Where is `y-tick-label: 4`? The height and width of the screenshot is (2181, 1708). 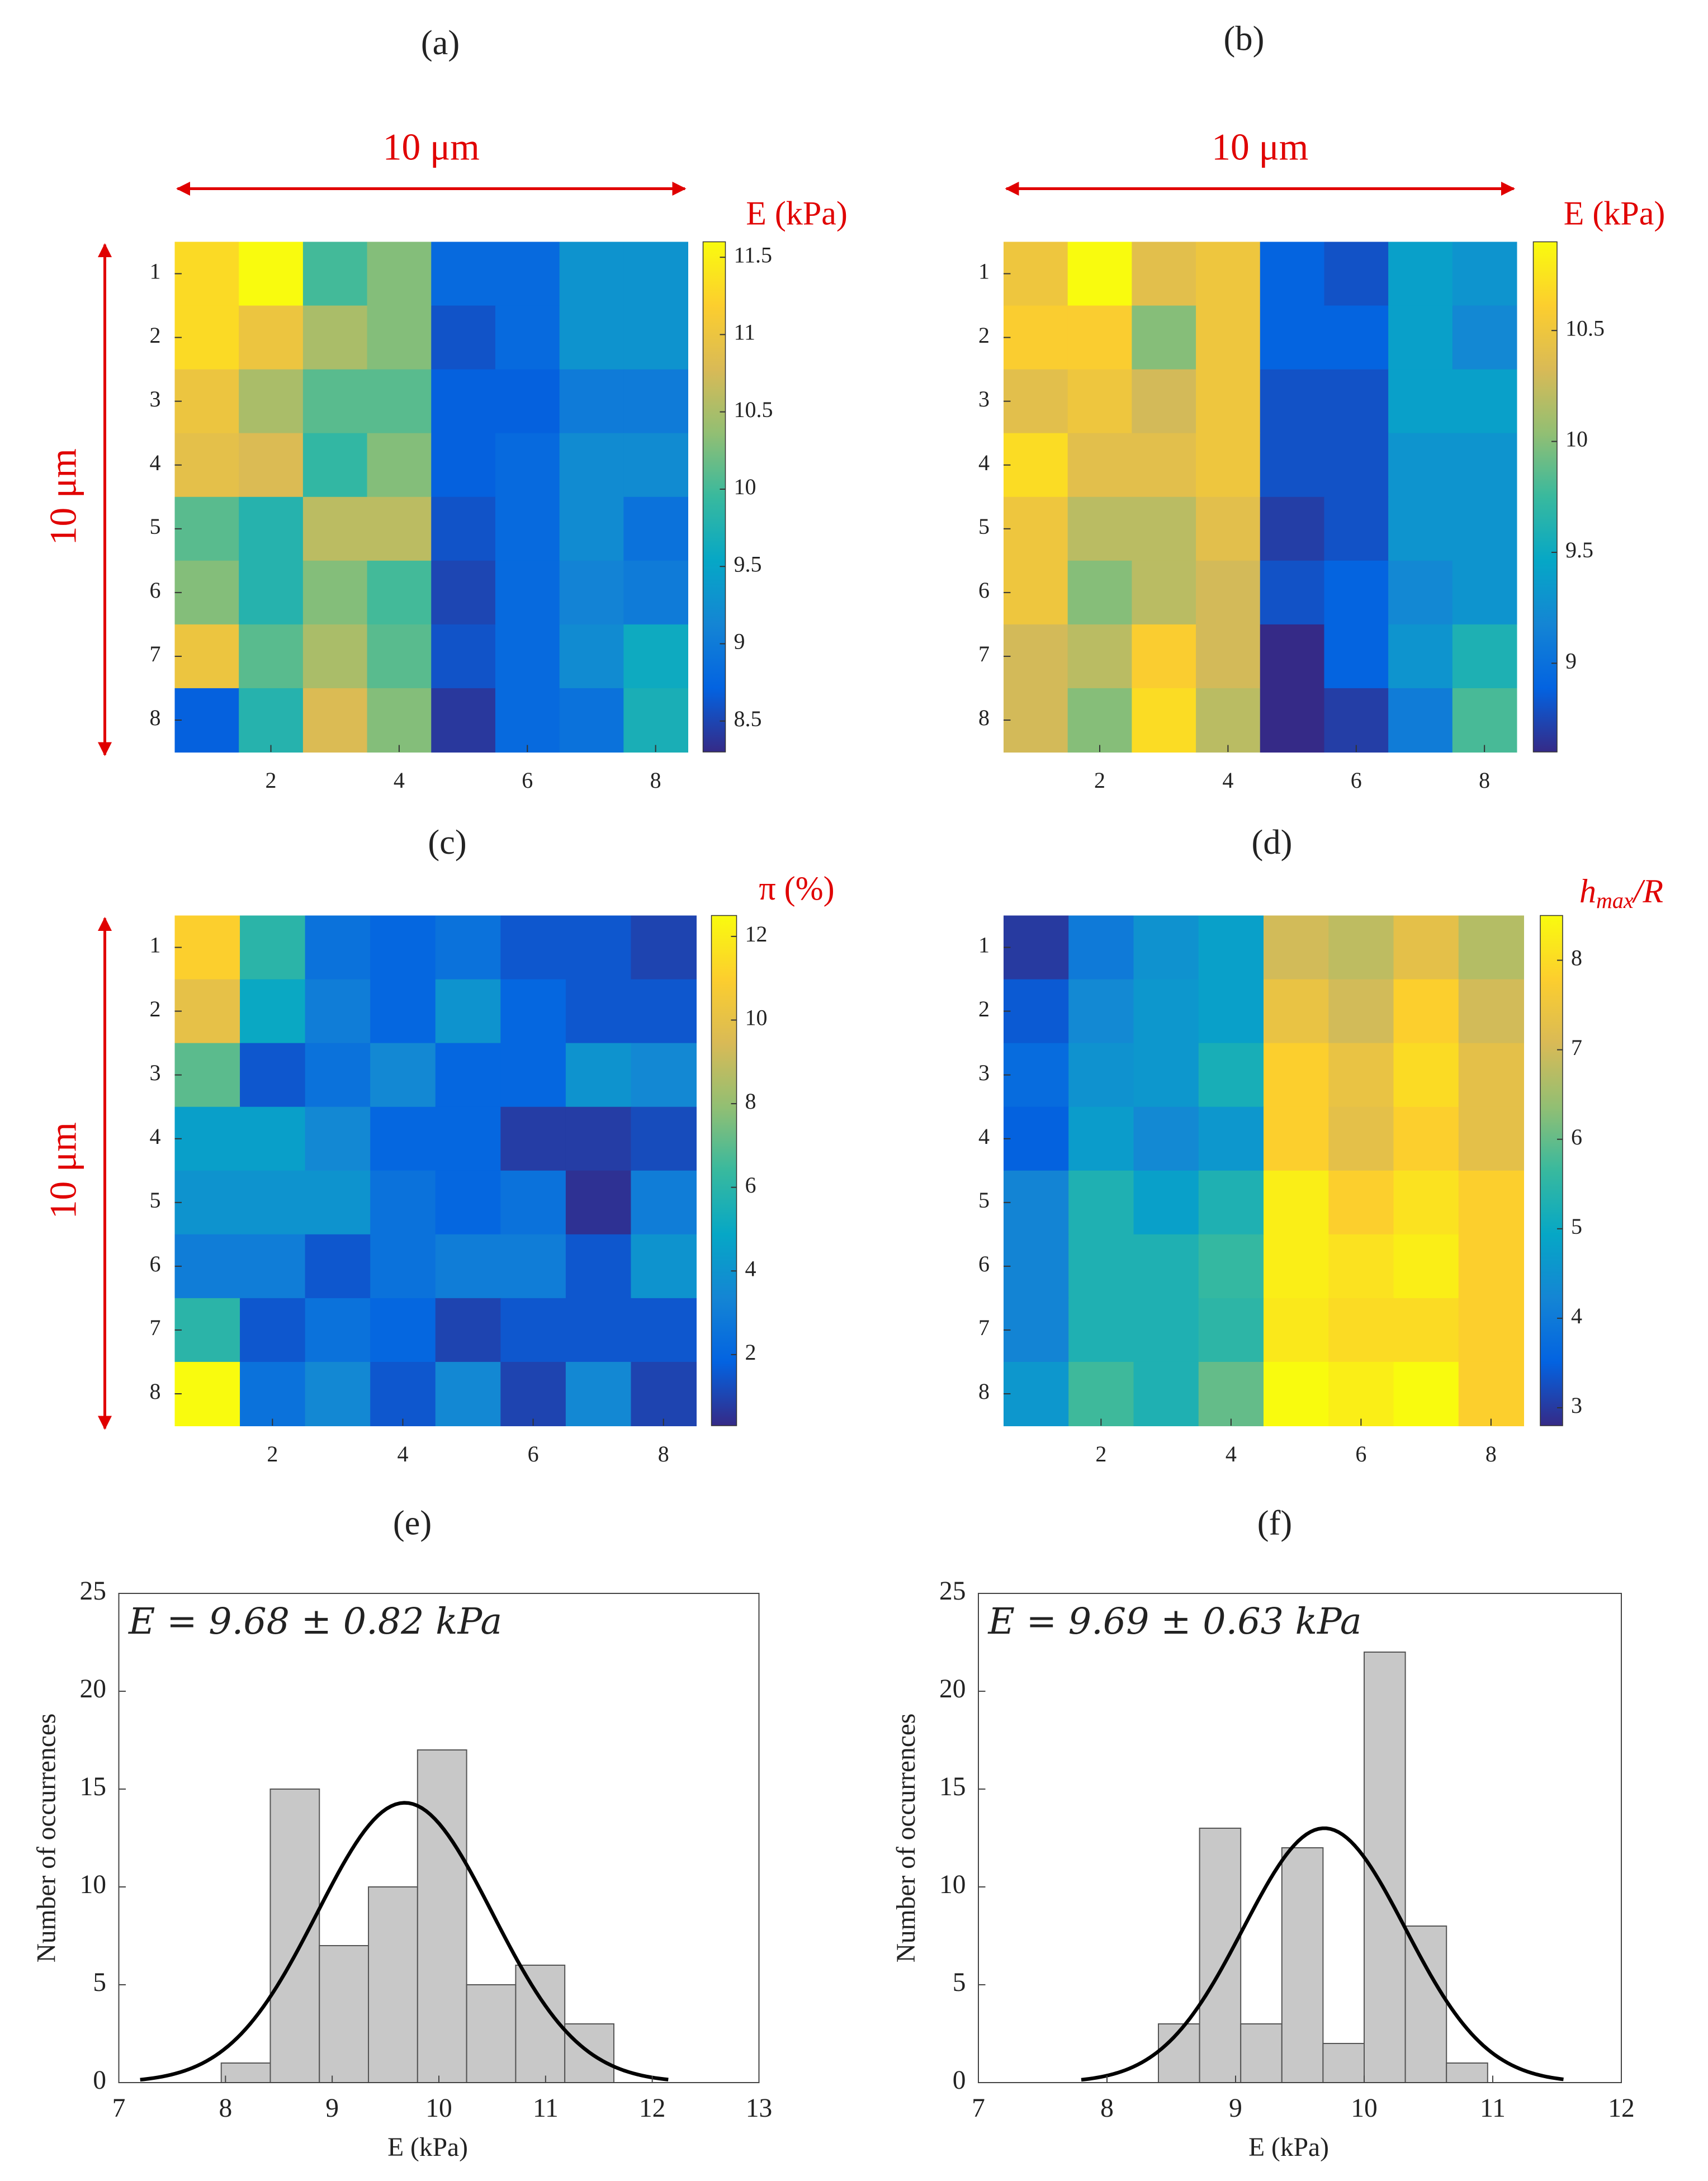
y-tick-label: 4 is located at coordinates (155, 1136).